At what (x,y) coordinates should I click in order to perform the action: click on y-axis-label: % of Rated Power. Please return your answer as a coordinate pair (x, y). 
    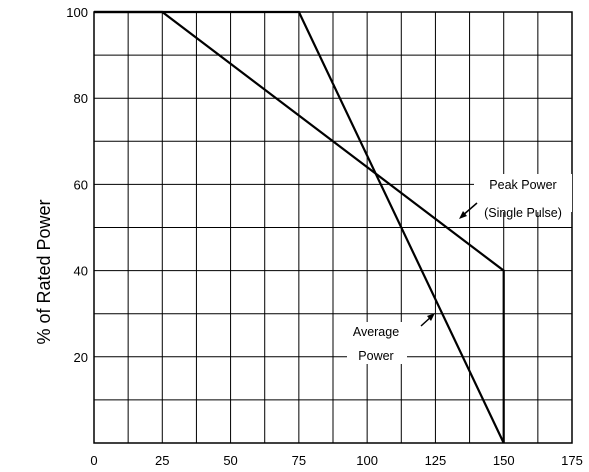
    Looking at the image, I should click on (44, 271).